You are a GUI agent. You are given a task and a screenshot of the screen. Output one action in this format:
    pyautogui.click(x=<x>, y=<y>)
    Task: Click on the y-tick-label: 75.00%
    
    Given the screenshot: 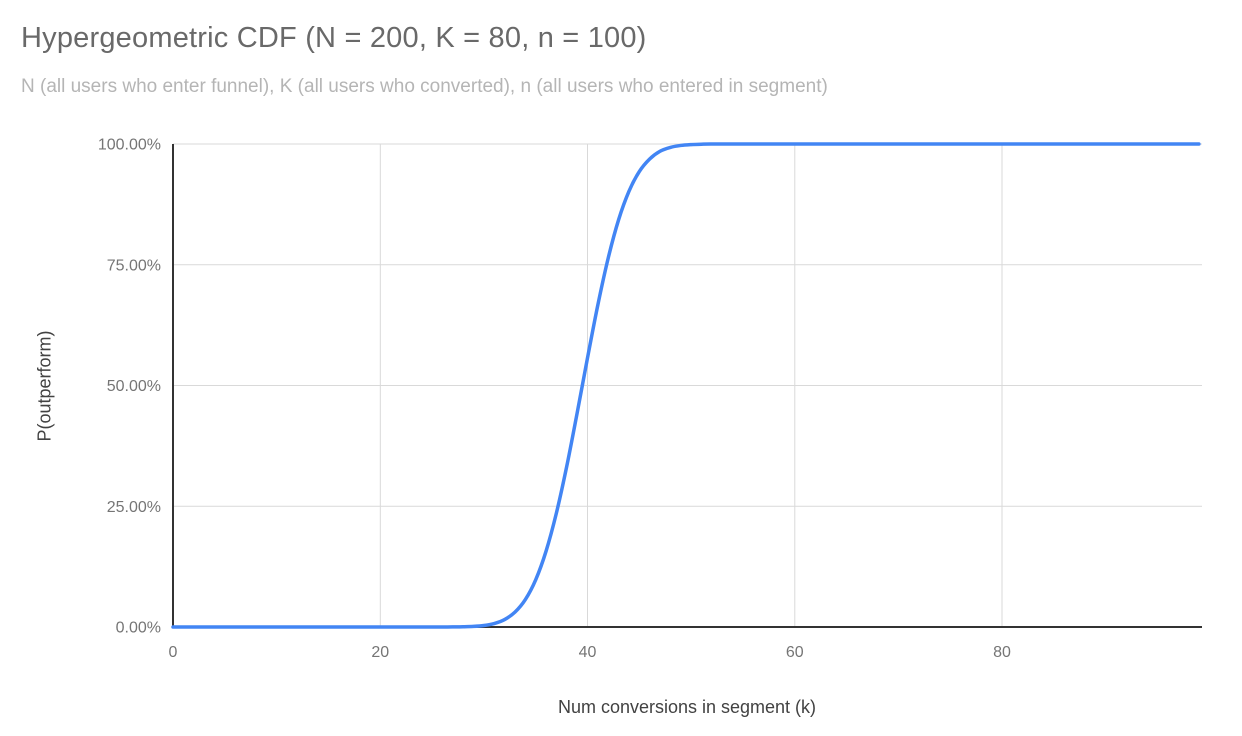 What is the action you would take?
    pyautogui.click(x=134, y=265)
    